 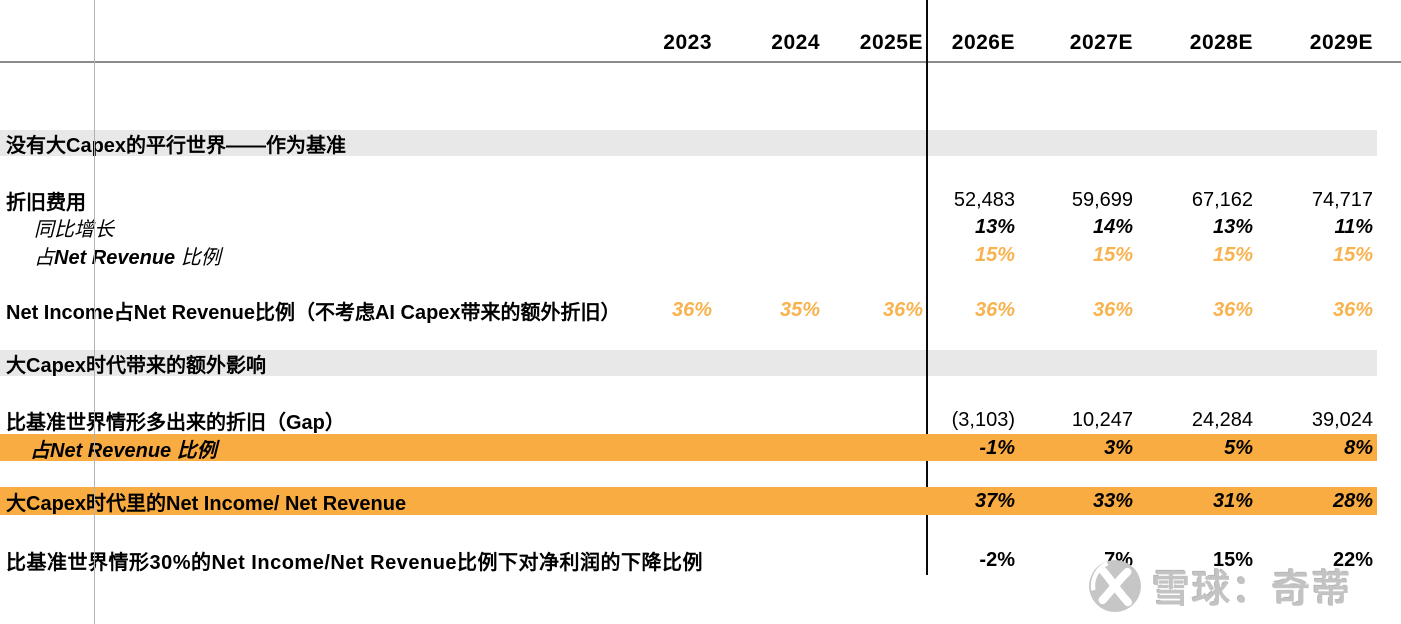 What do you see at coordinates (983, 420) in the screenshot?
I see `cell-value: (3,103)` at bounding box center [983, 420].